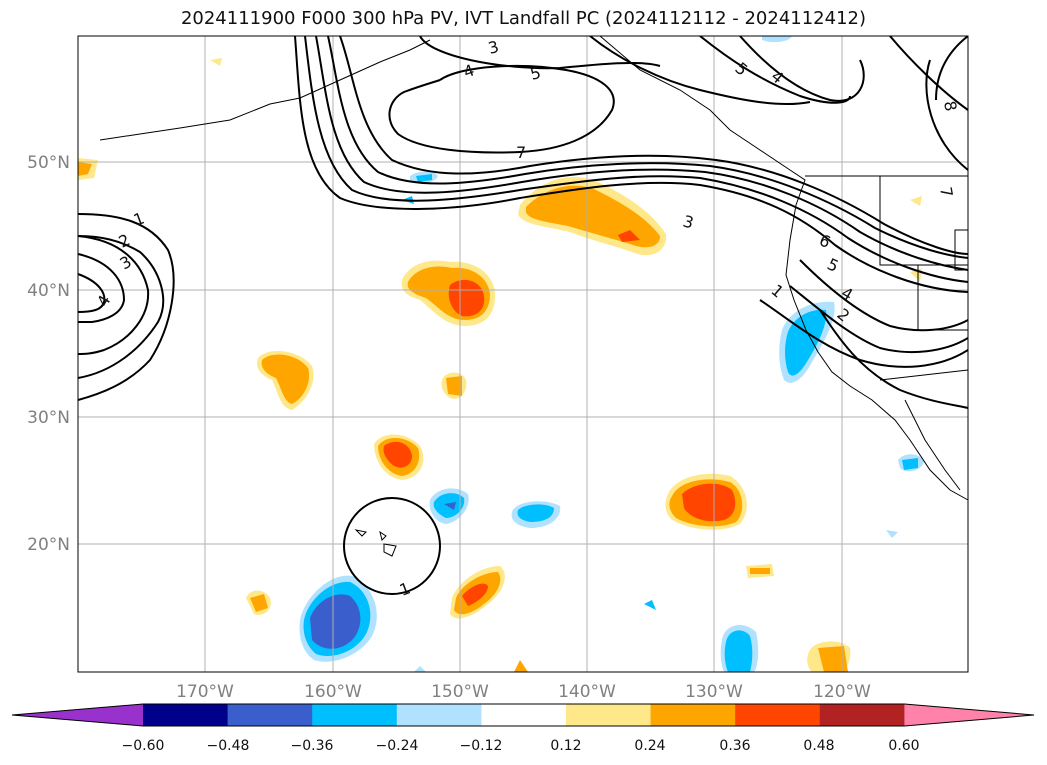 The height and width of the screenshot is (765, 1047). Describe the element at coordinates (523, 692) in the screenshot. I see `longitude-labels: 170°W 160°W 150°W 140°W 130°W 120°W` at that location.